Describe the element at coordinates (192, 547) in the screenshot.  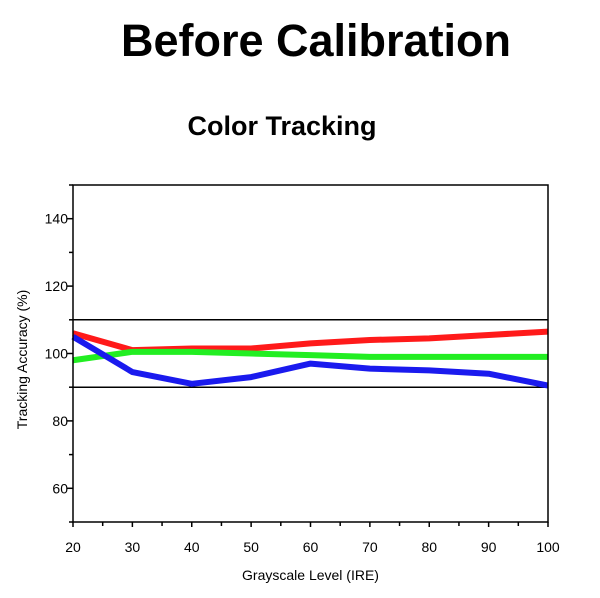
I see `x-tick-label: 40` at that location.